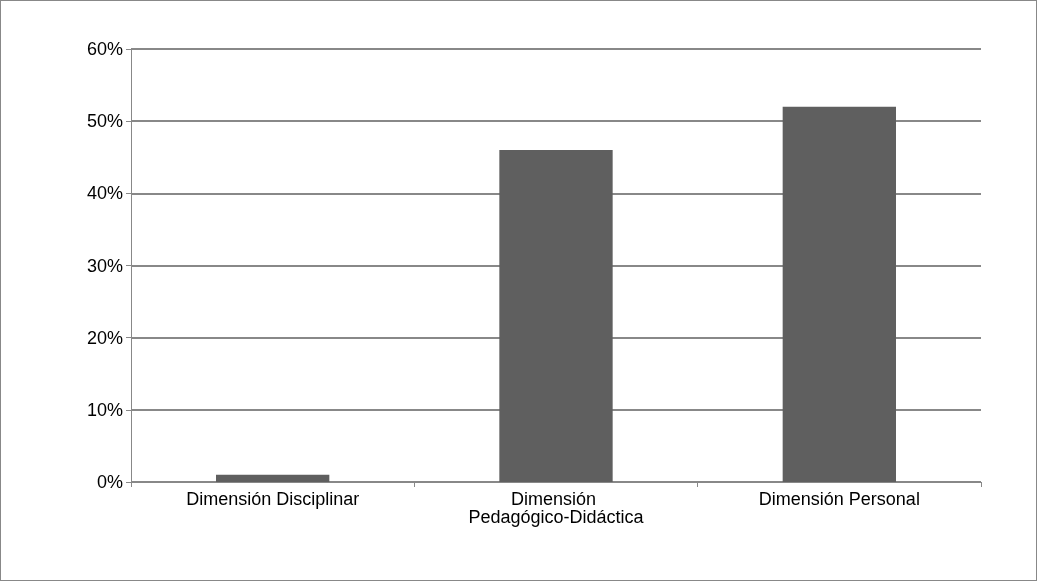 The height and width of the screenshot is (581, 1037). What do you see at coordinates (104, 49) in the screenshot?
I see `y-tick-label: 60%` at bounding box center [104, 49].